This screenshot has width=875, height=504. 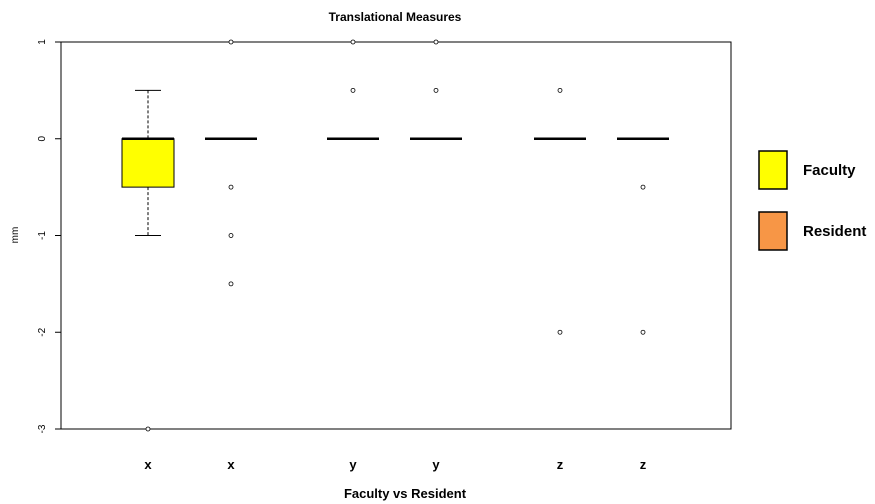 What do you see at coordinates (42, 428) in the screenshot?
I see `y-tick-label: -3` at bounding box center [42, 428].